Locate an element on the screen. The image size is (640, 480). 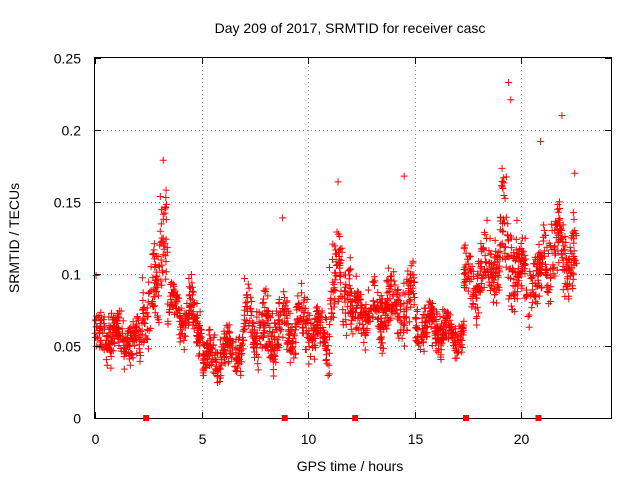
x-tick-label: 5 is located at coordinates (203, 439).